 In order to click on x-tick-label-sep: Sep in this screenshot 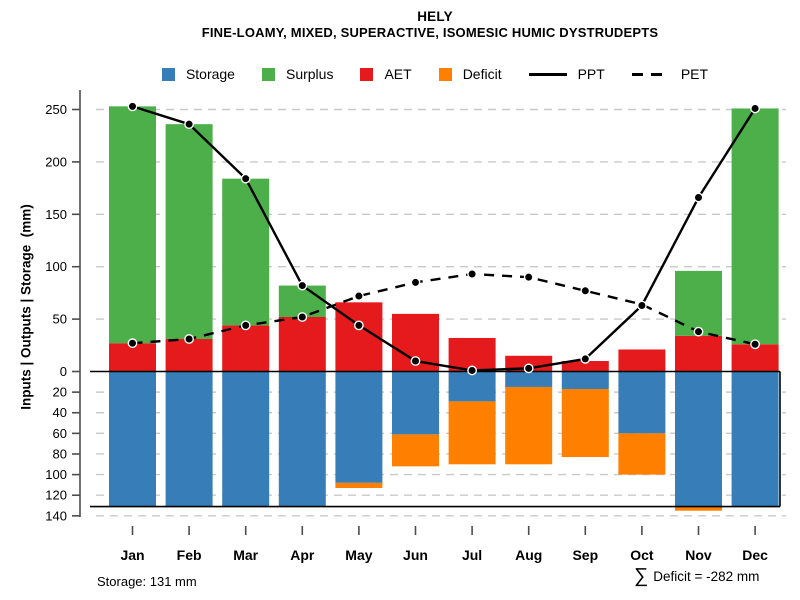, I will do `click(585, 555)`.